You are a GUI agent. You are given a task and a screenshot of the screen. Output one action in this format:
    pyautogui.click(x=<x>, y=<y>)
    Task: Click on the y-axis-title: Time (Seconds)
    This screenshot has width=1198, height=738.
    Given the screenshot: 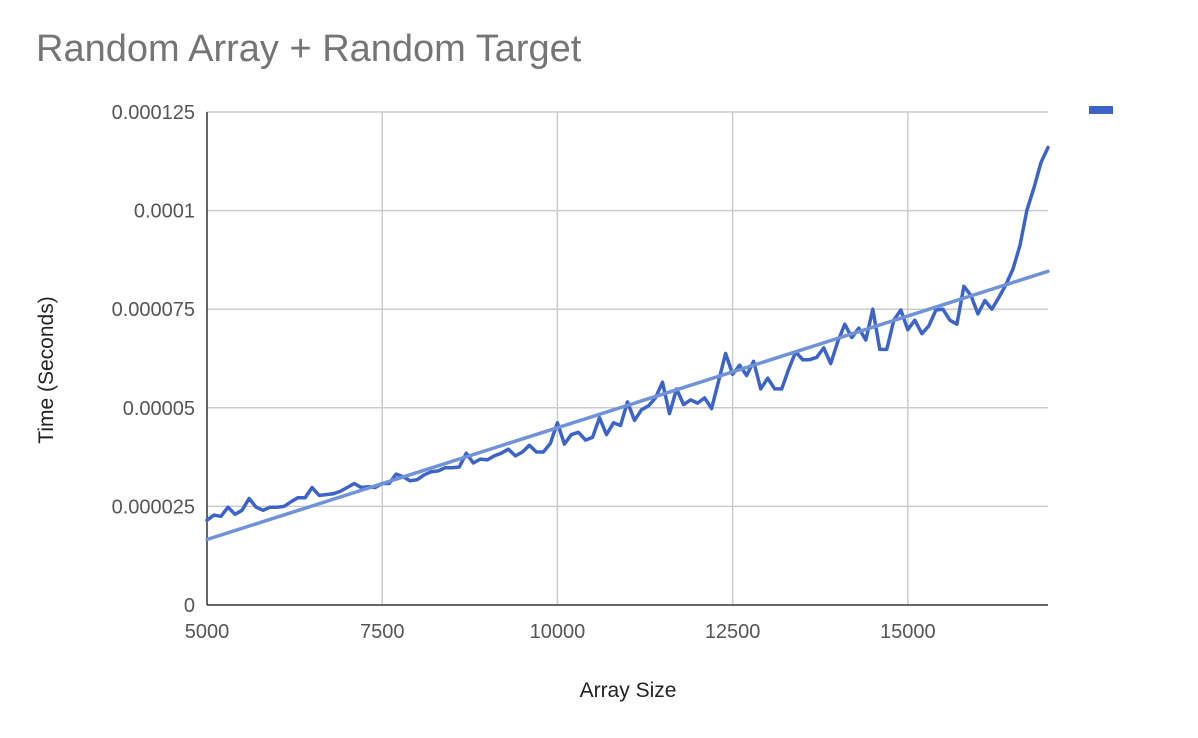 What is the action you would take?
    pyautogui.click(x=46, y=369)
    